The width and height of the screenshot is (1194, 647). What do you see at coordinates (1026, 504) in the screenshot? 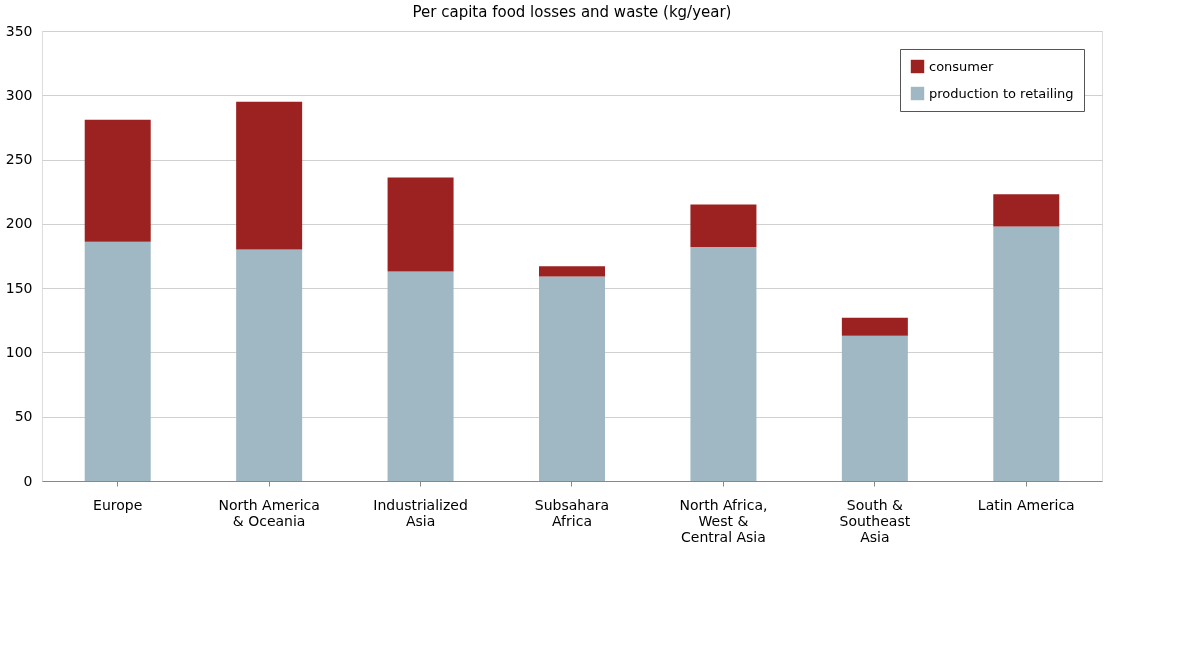
I see `x-tick-label: Latin America` at bounding box center [1026, 504].